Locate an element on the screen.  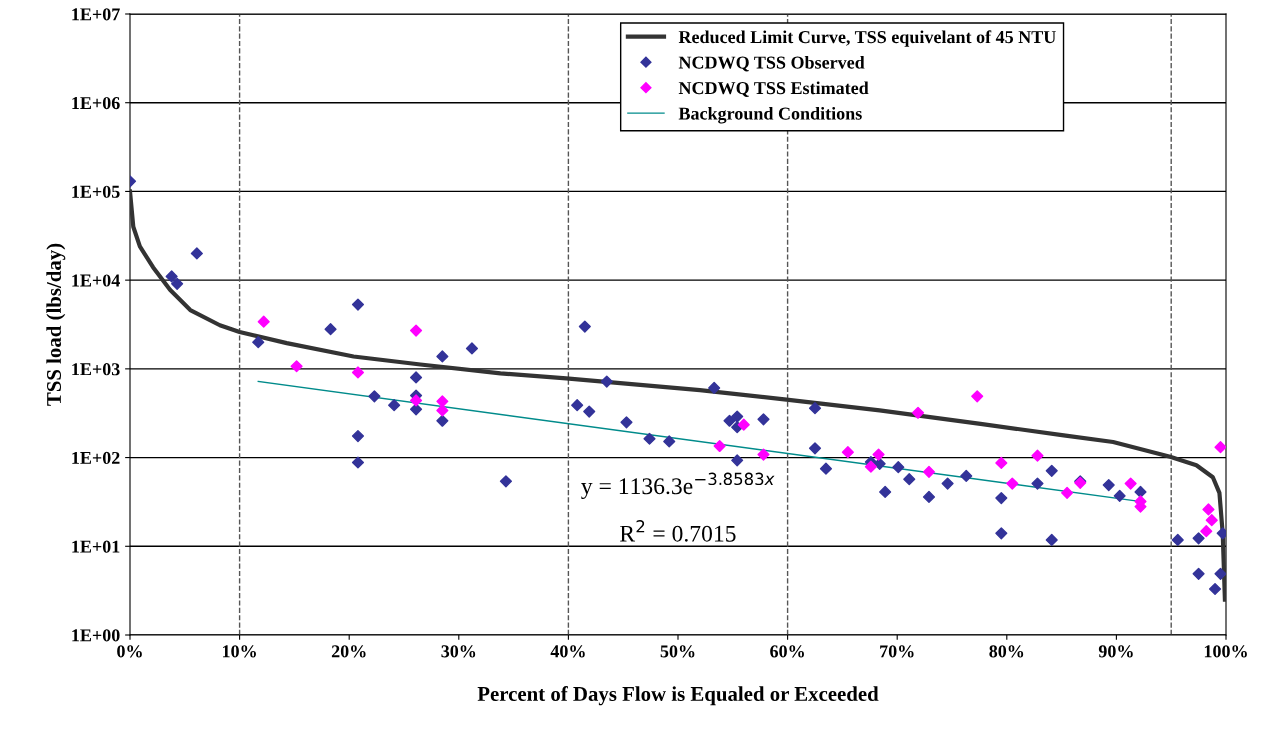
x-tick-label: 30% is located at coordinates (458, 651).